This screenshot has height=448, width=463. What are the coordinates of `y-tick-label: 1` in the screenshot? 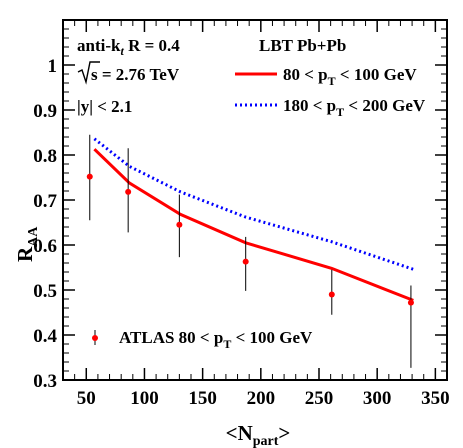 It's located at (53, 66).